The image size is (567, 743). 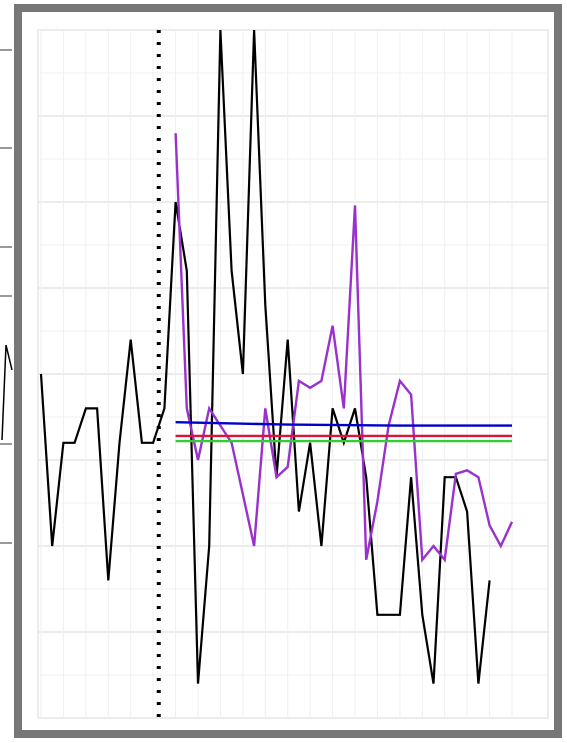 I want to click on left-fragment, so click(x=6, y=296).